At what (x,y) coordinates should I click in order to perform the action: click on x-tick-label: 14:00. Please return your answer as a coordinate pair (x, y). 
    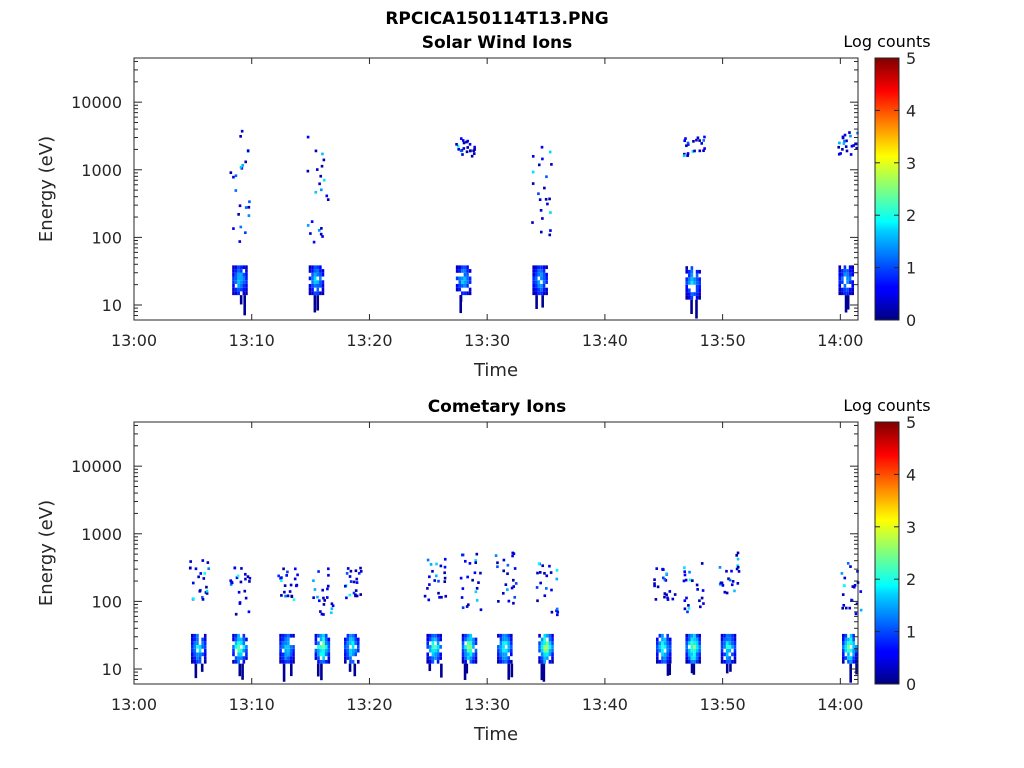
    Looking at the image, I should click on (840, 340).